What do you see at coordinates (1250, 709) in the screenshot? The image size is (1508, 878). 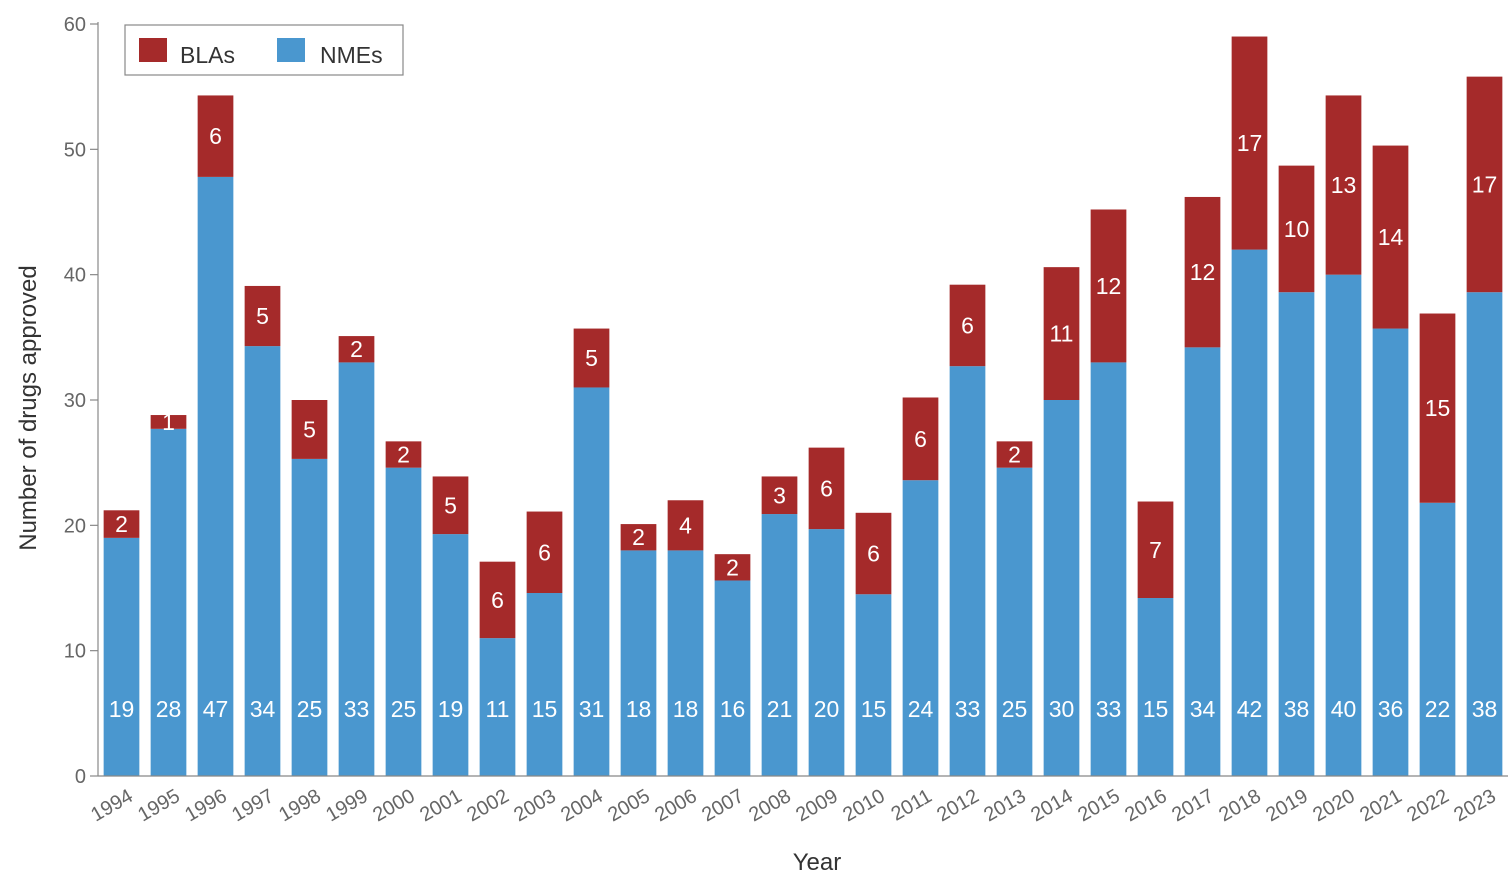 I see `data-label-nmes: 42` at bounding box center [1250, 709].